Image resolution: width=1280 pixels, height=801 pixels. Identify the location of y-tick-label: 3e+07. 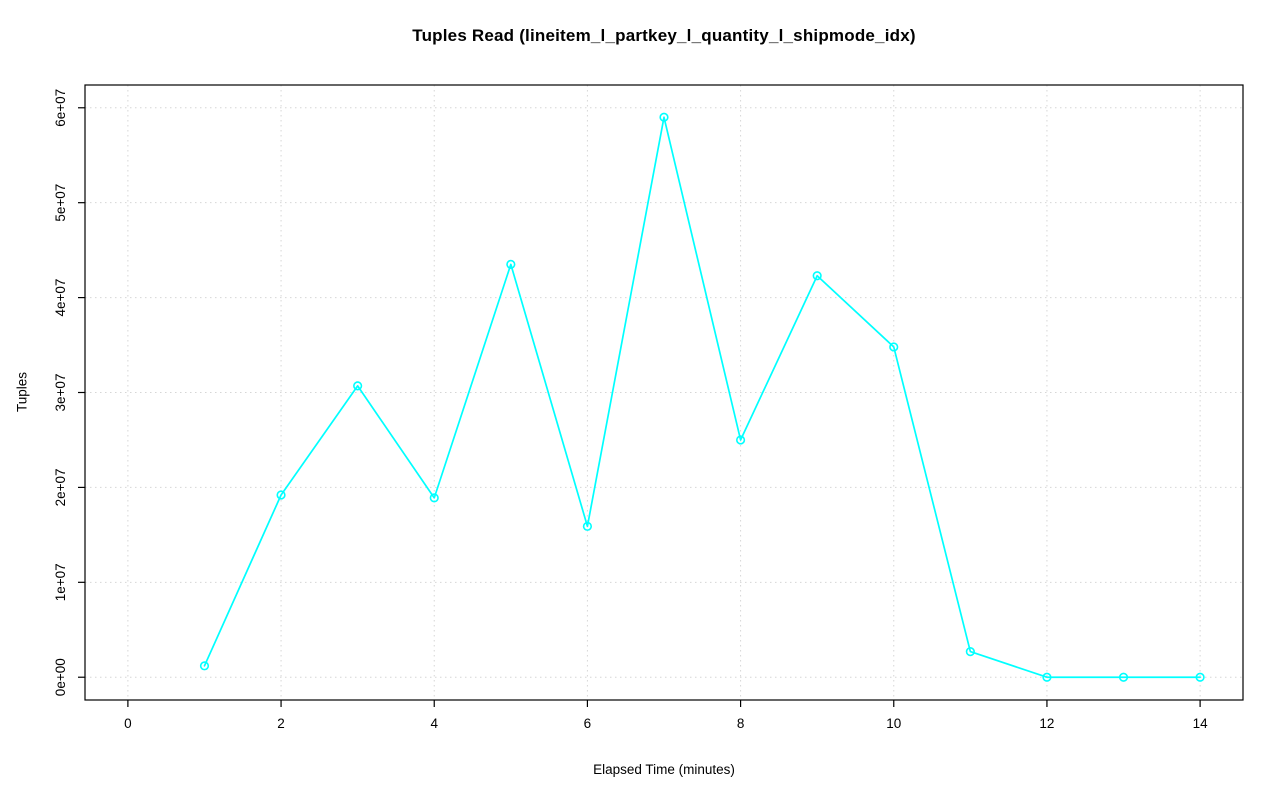
(60, 393).